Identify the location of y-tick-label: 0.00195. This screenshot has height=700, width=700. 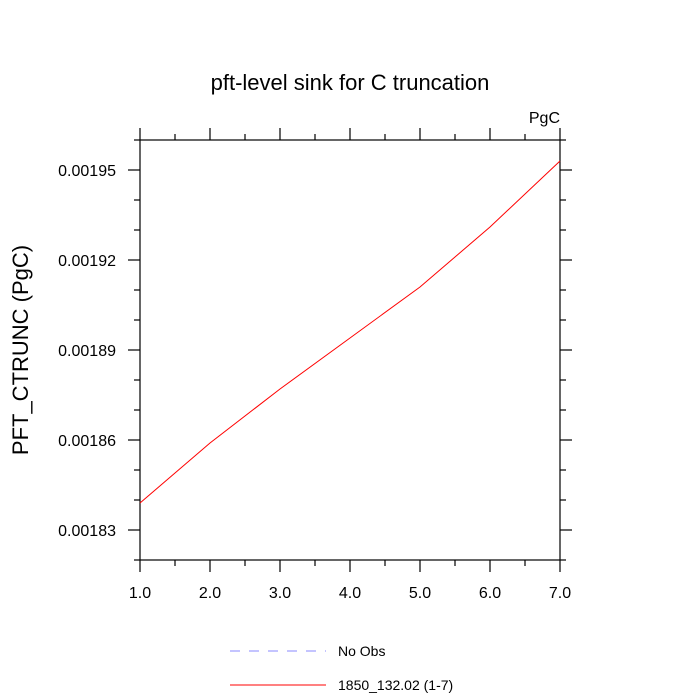
(87, 171).